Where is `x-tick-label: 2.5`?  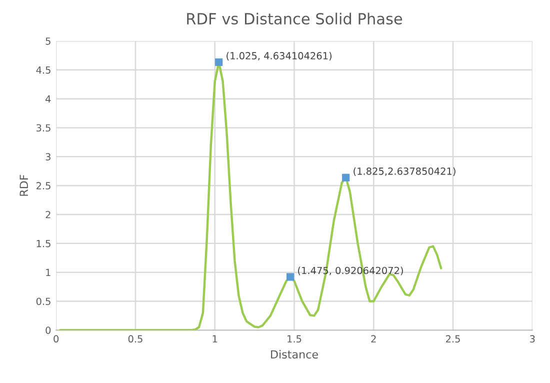 x-tick-label: 2.5 is located at coordinates (453, 339).